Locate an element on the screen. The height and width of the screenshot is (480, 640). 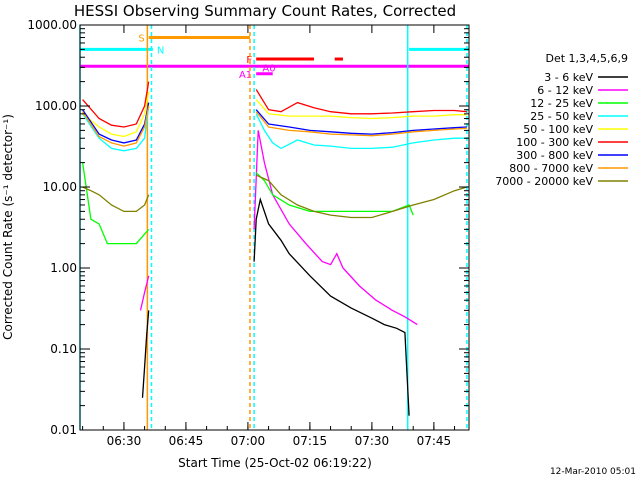
x-tick-label-3: 07:15 is located at coordinates (310, 441).